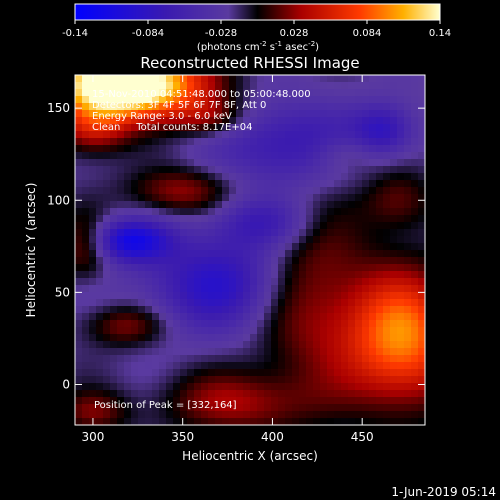 The image size is (500, 500). Describe the element at coordinates (440, 33) in the screenshot. I see `colorbar-tick-label: 0.14` at that location.